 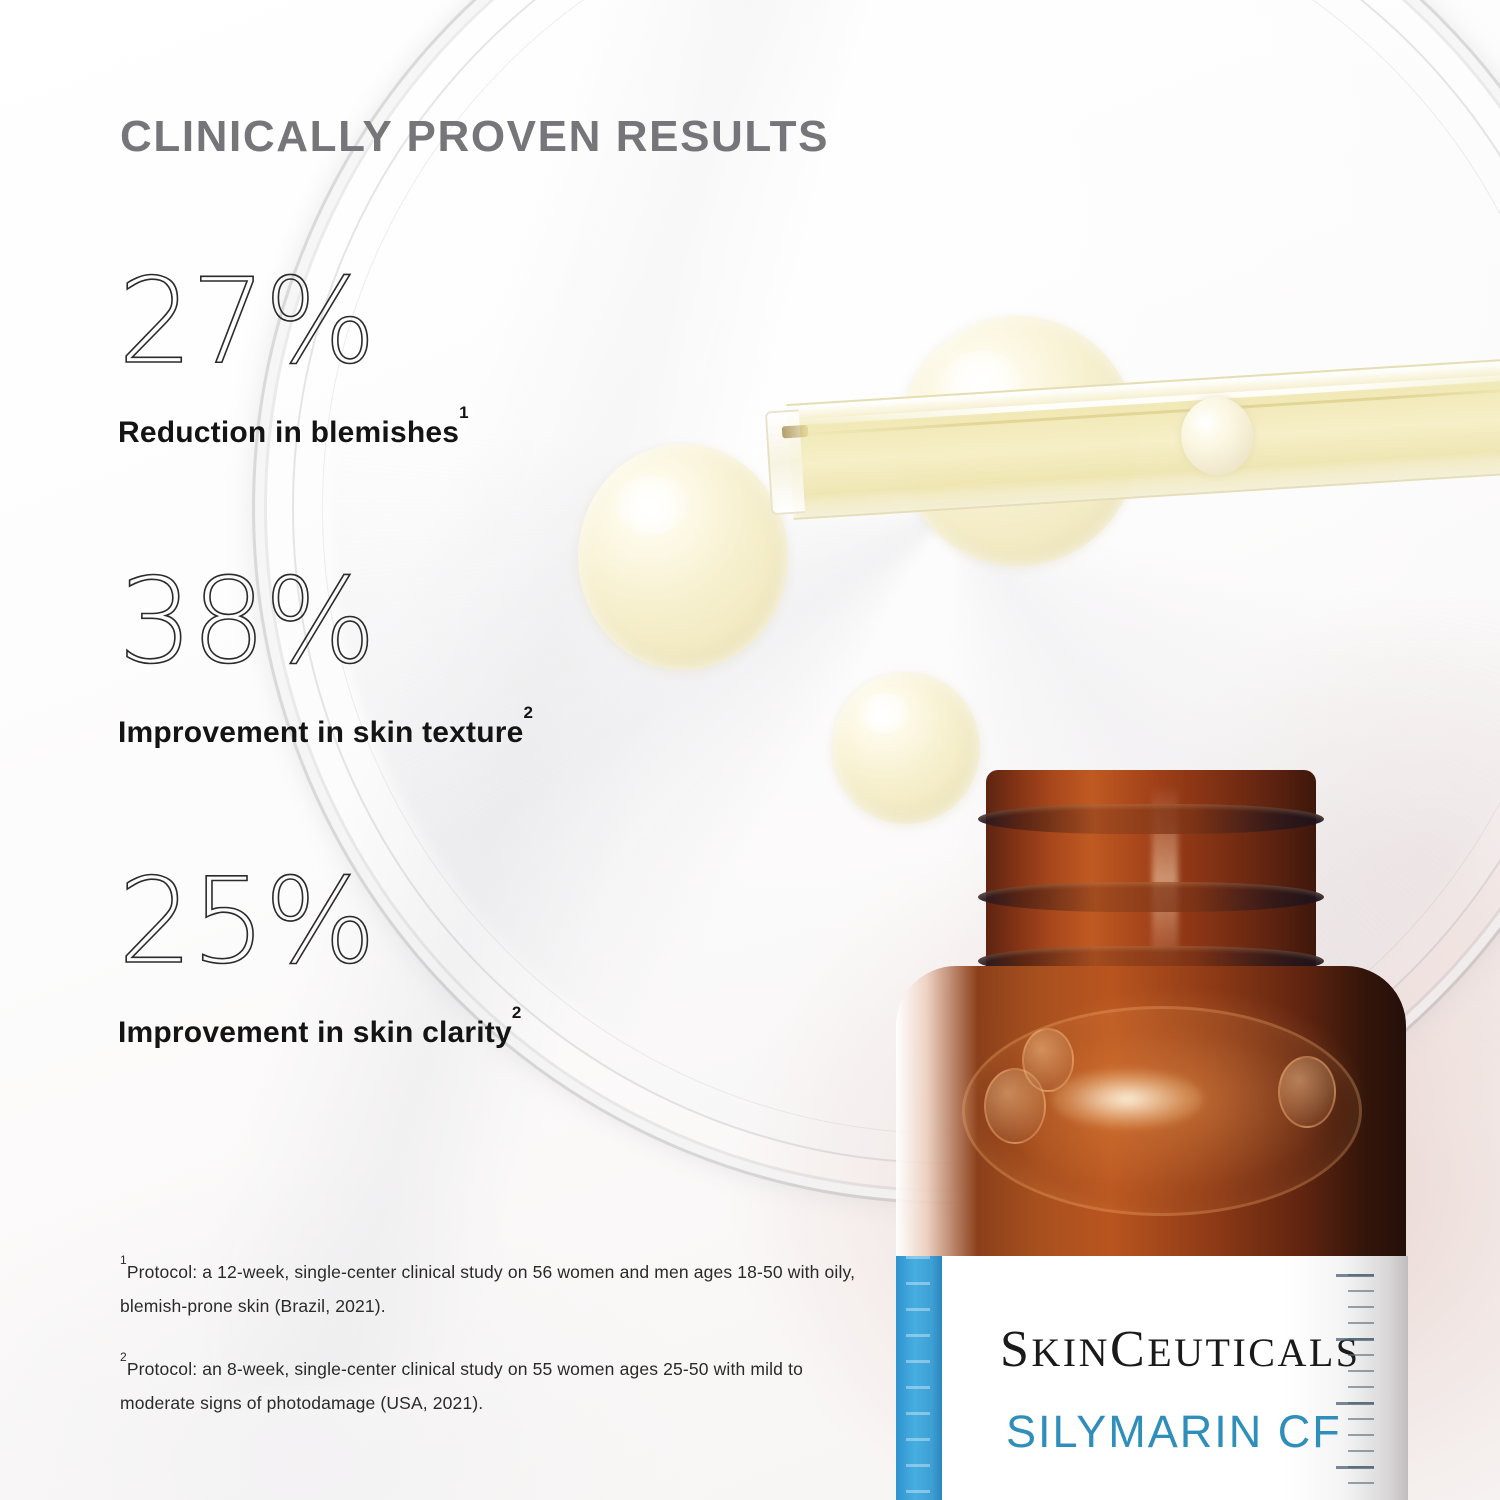 What do you see at coordinates (123, 1357) in the screenshot?
I see `footnote-marker-2: 2` at bounding box center [123, 1357].